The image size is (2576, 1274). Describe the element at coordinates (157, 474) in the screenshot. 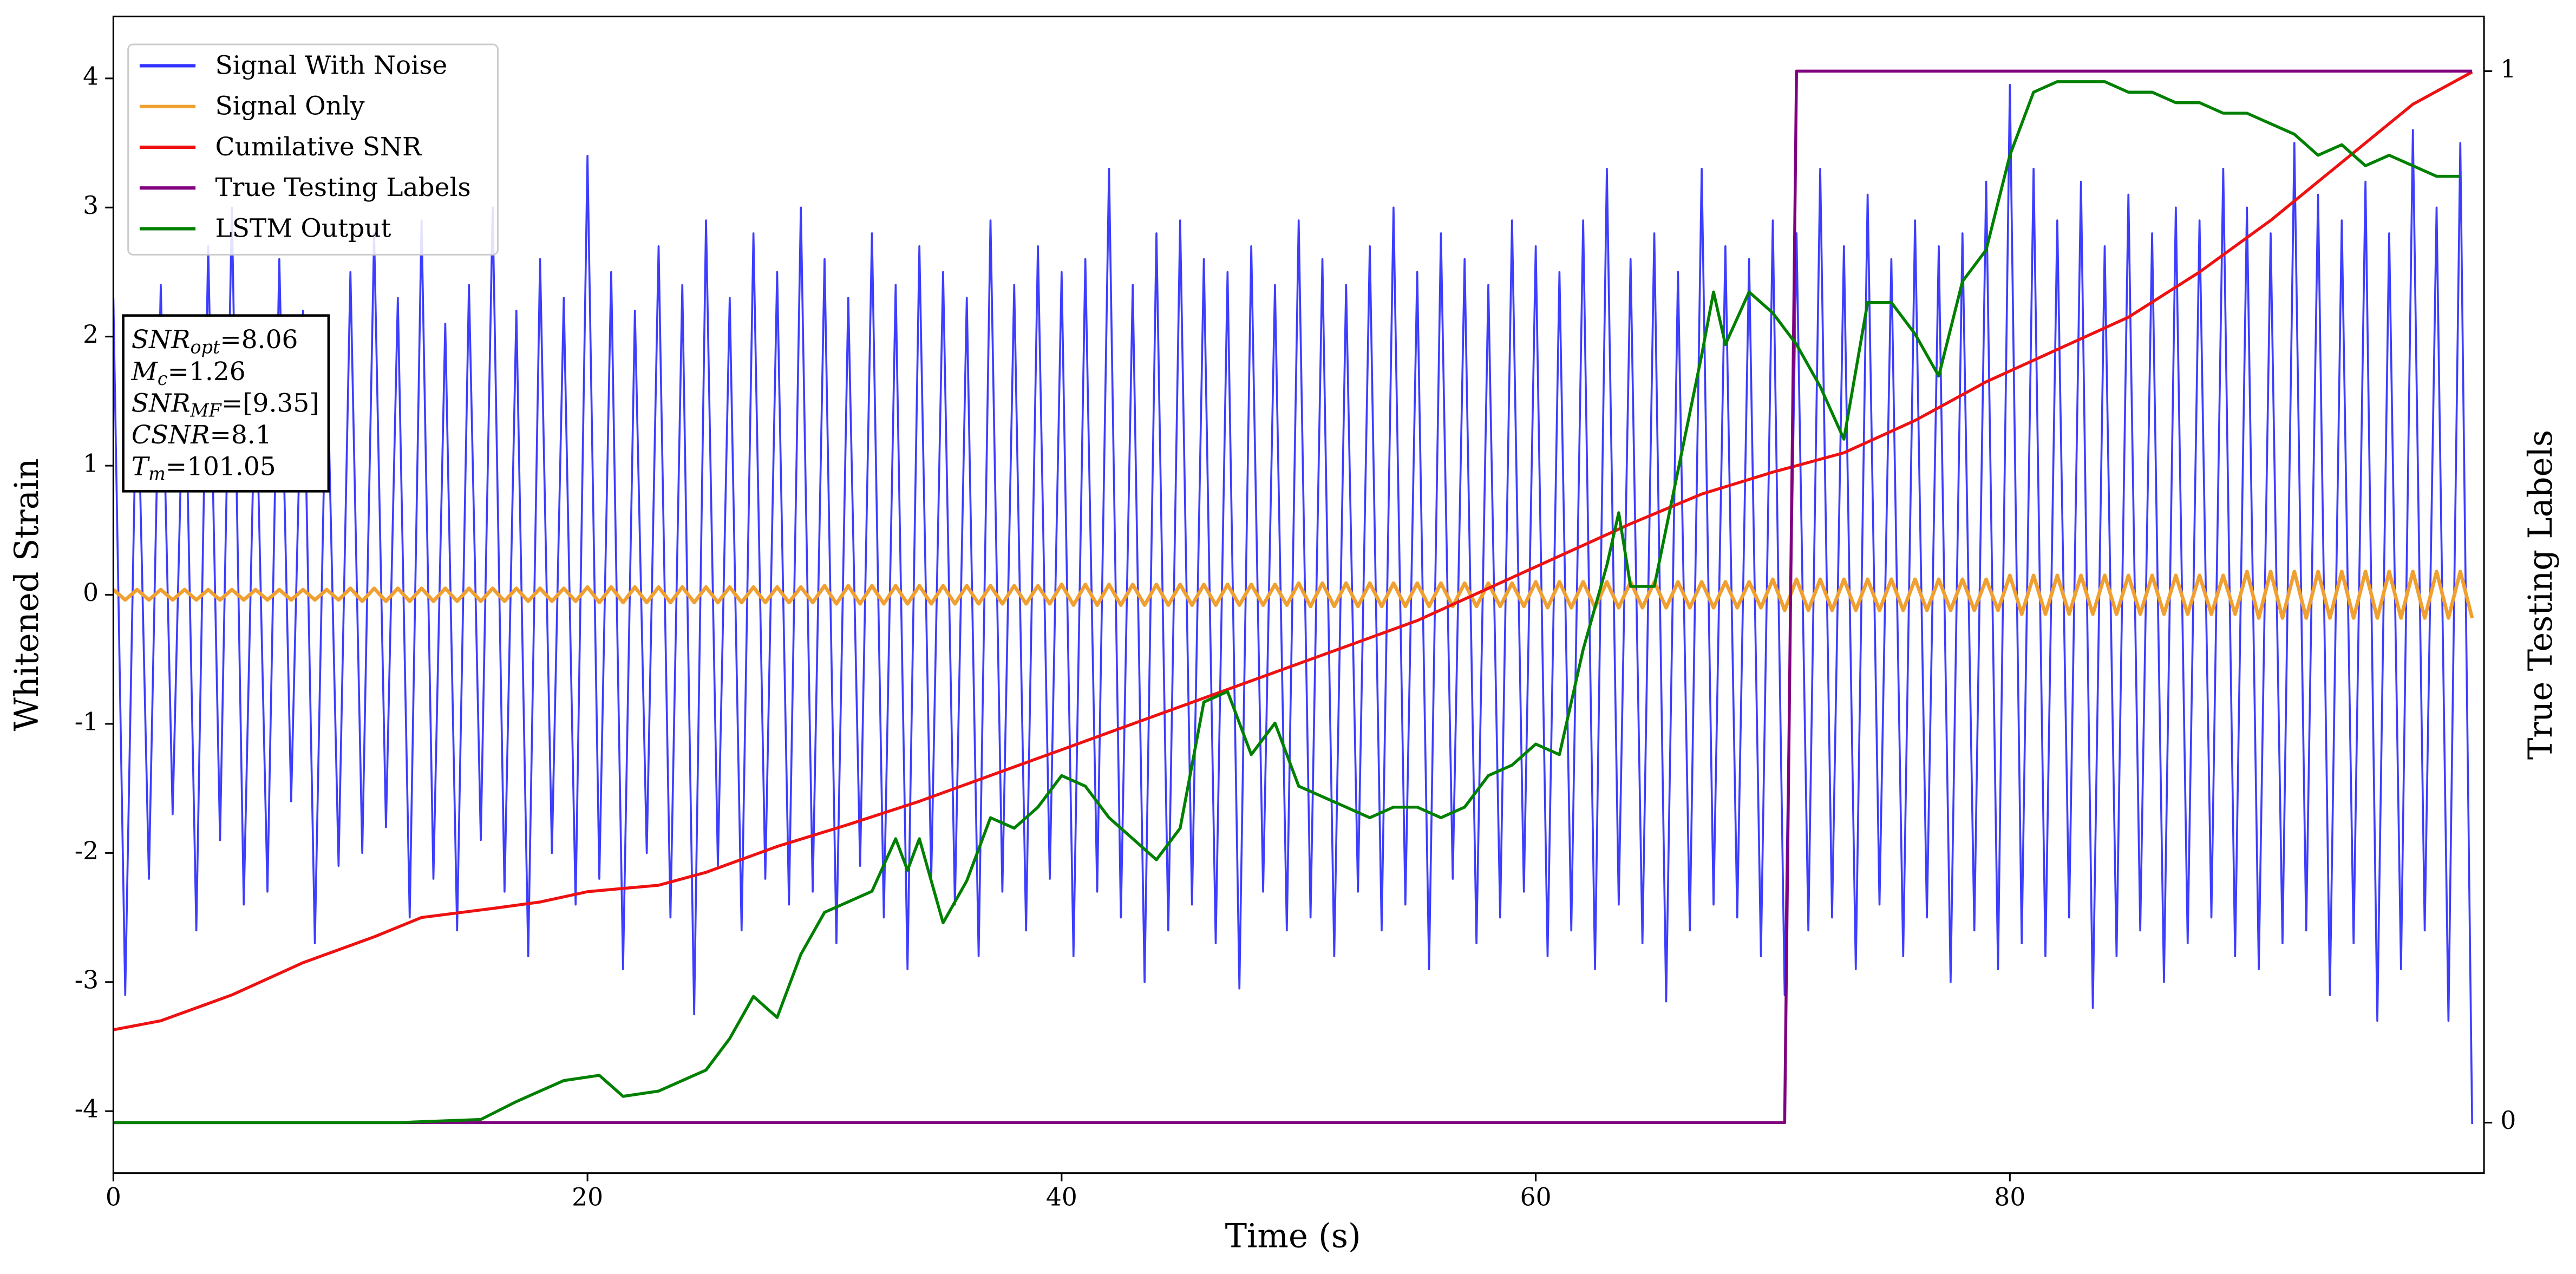

I see `annotation-subscript: m` at that location.